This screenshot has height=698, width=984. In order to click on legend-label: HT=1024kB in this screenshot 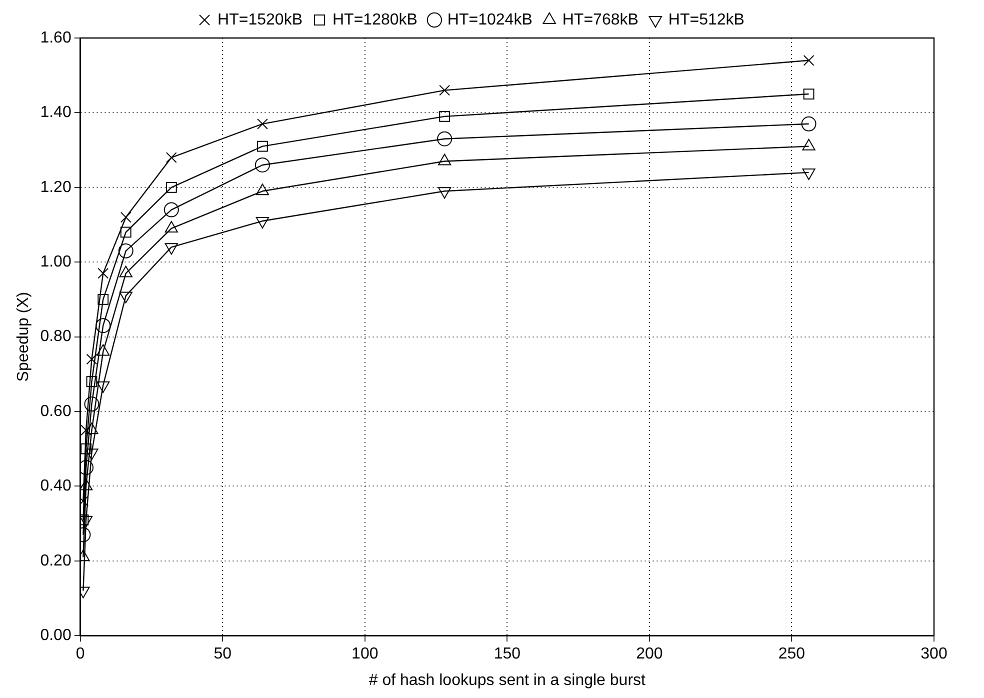, I will do `click(489, 19)`.